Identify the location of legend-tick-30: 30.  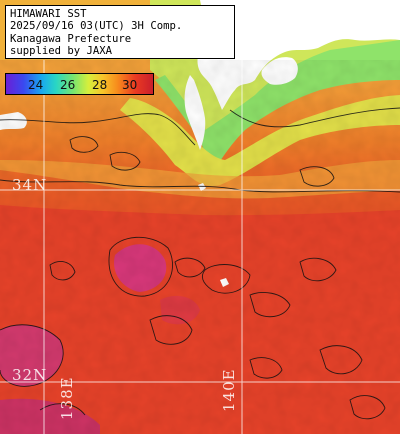
(130, 85).